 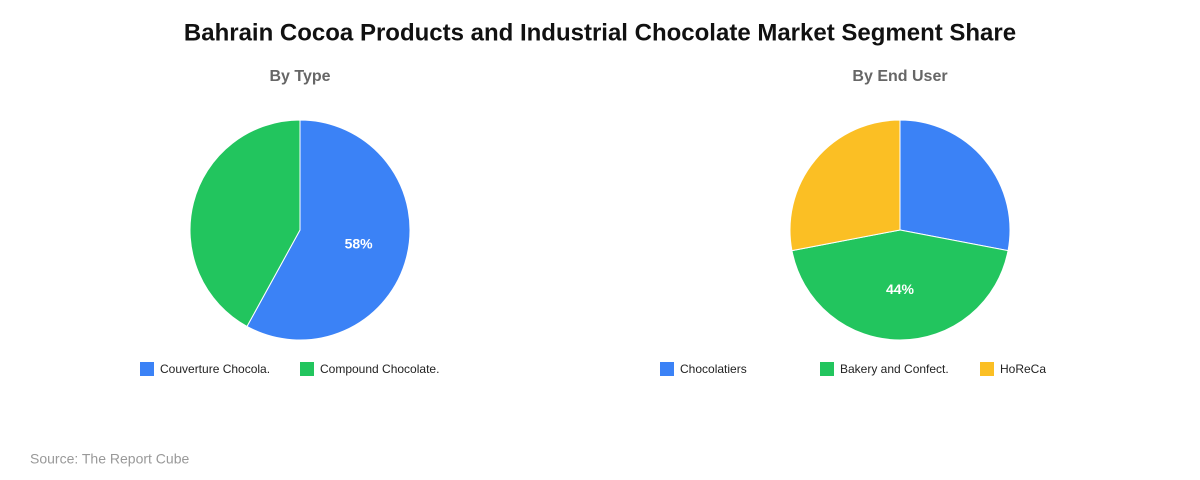 I want to click on legend-label: HoReCa, so click(x=1023, y=369).